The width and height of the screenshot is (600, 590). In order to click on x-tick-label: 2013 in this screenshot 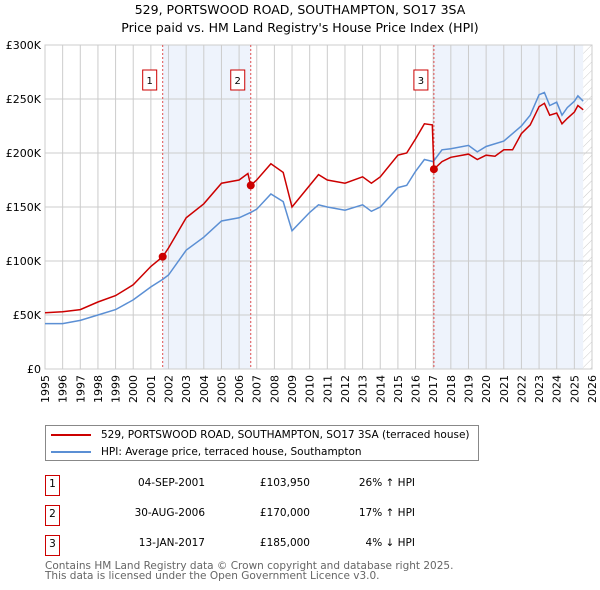, I will do `click(363, 389)`.